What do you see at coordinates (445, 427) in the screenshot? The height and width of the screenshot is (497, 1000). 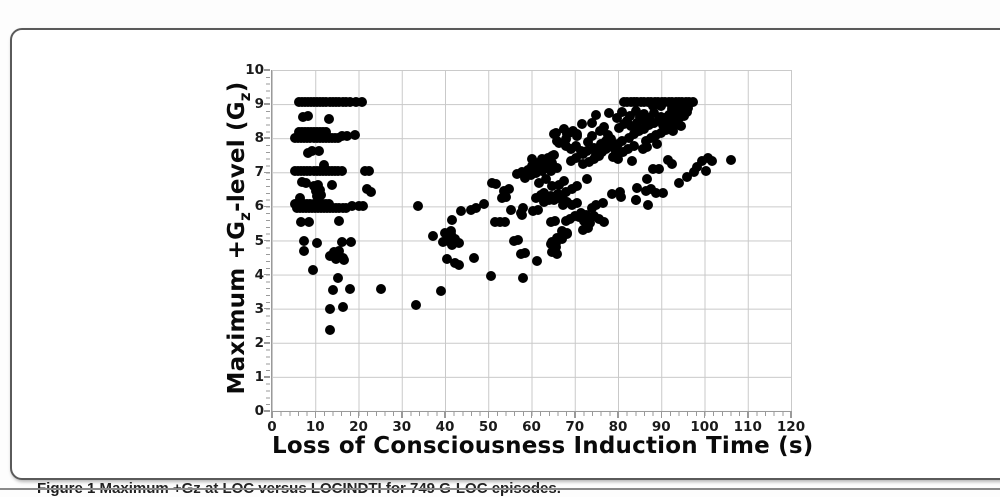 I see `x-tick-label: 40` at bounding box center [445, 427].